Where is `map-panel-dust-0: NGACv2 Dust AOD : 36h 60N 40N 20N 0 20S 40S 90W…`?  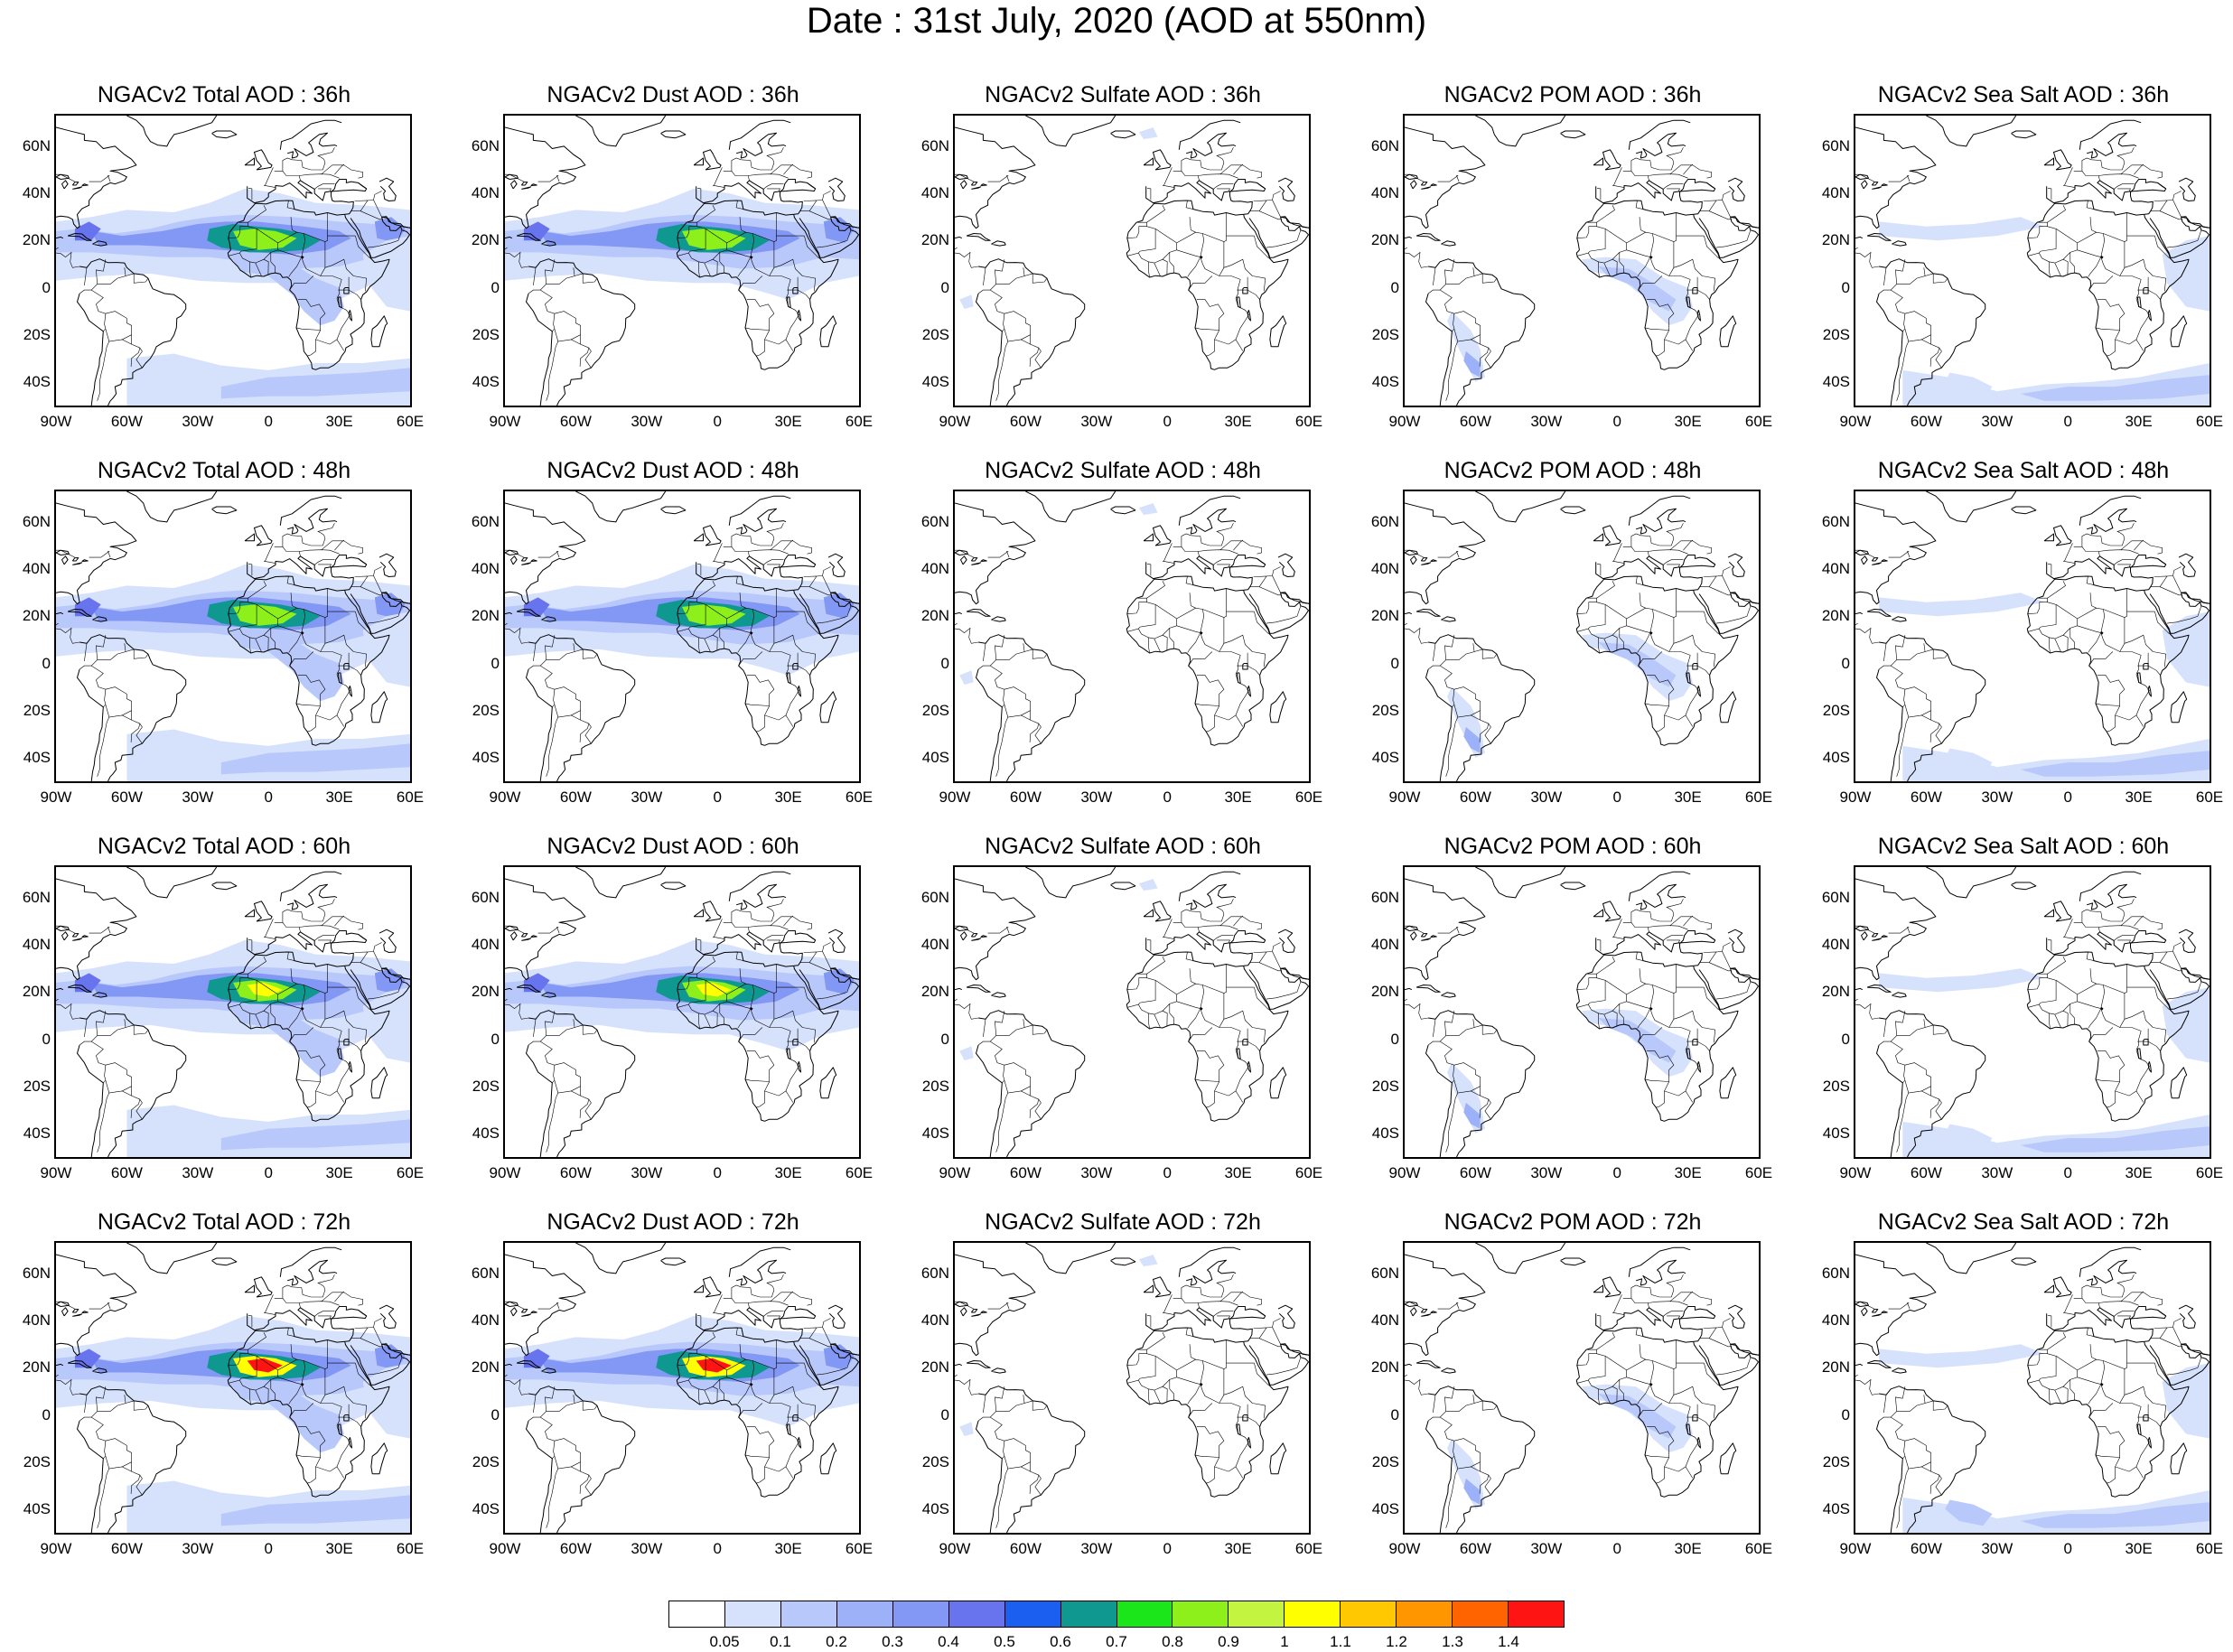
map-panel-dust-0: NGACv2 Dust AOD : 36h 60N 40N 20N 0 20S 40S 90W… is located at coordinates (673, 264).